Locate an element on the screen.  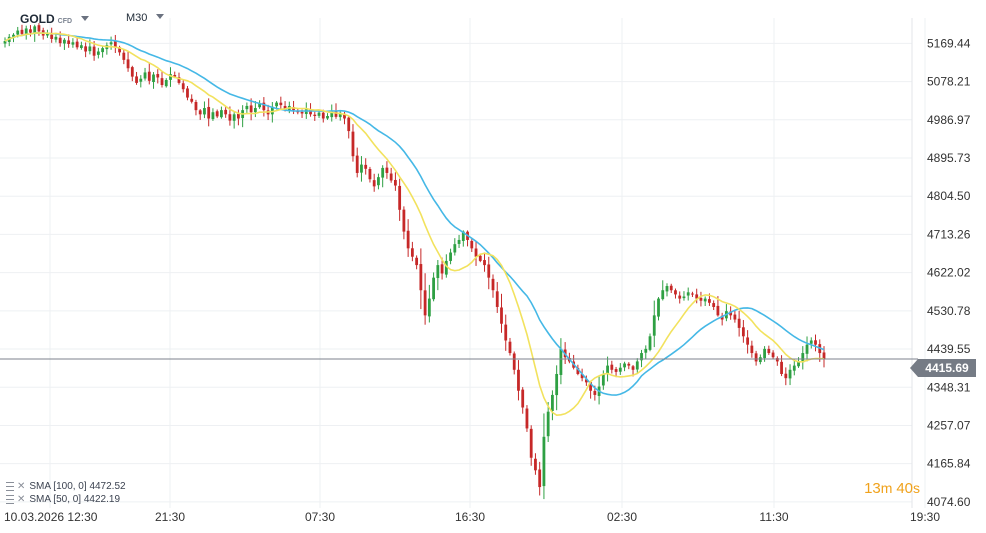
x-tick-label: 11:30 is located at coordinates (773, 517).